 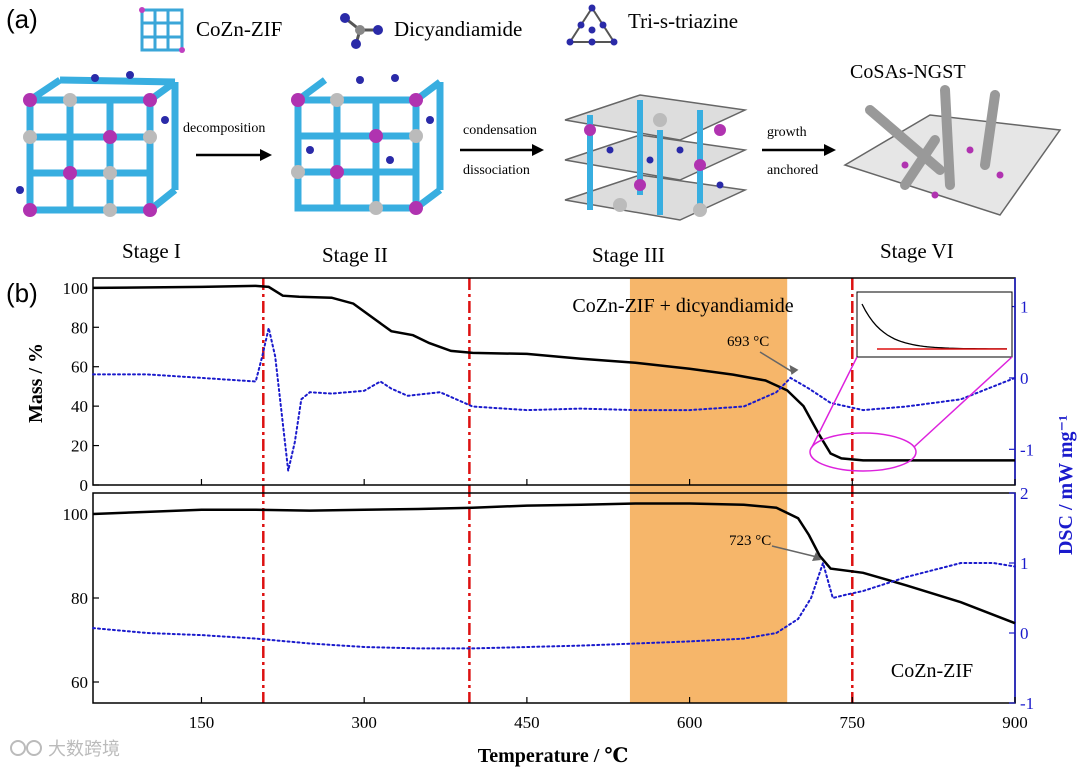 What do you see at coordinates (799, 151) in the screenshot?
I see `arrow-3: growth anchored` at bounding box center [799, 151].